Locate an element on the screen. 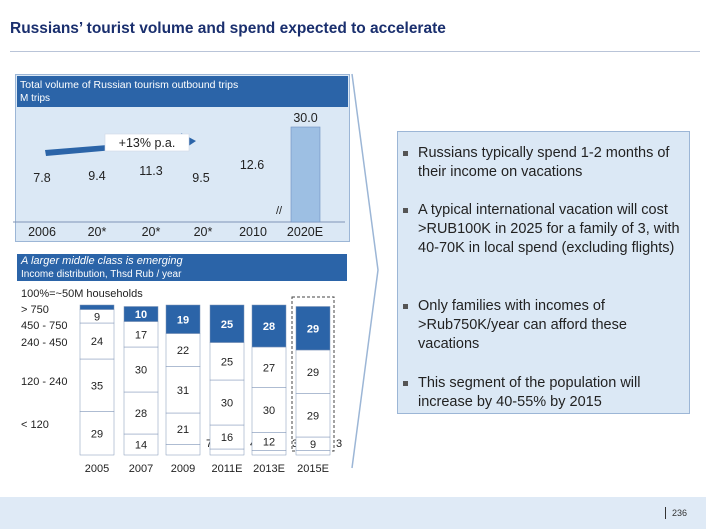  income-value-label: 17 is located at coordinates (141, 335).